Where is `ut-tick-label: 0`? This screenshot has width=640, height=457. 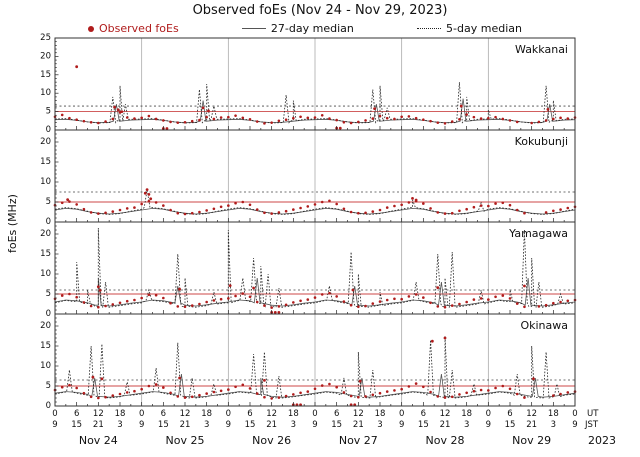
ut-tick-label: 0 is located at coordinates (54, 414).